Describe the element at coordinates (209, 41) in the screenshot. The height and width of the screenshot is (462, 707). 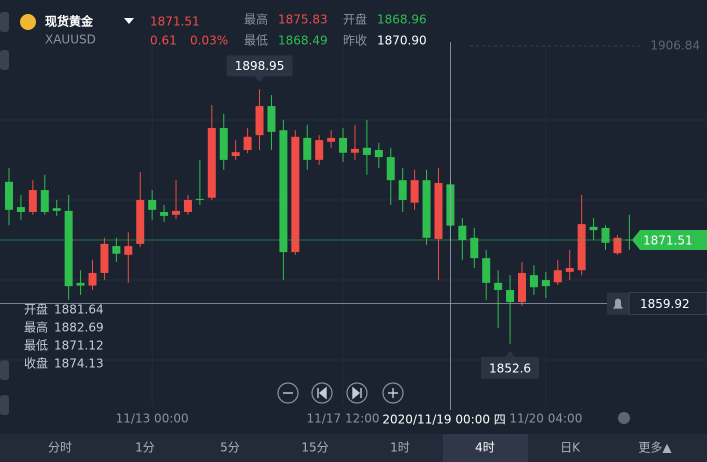
I see `change-pct: 0.03%` at that location.